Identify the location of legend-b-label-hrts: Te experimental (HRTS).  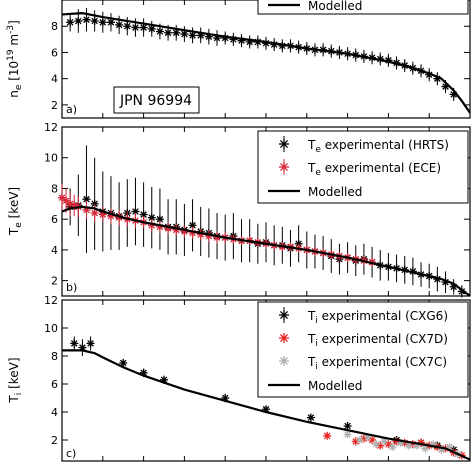
(378, 146).